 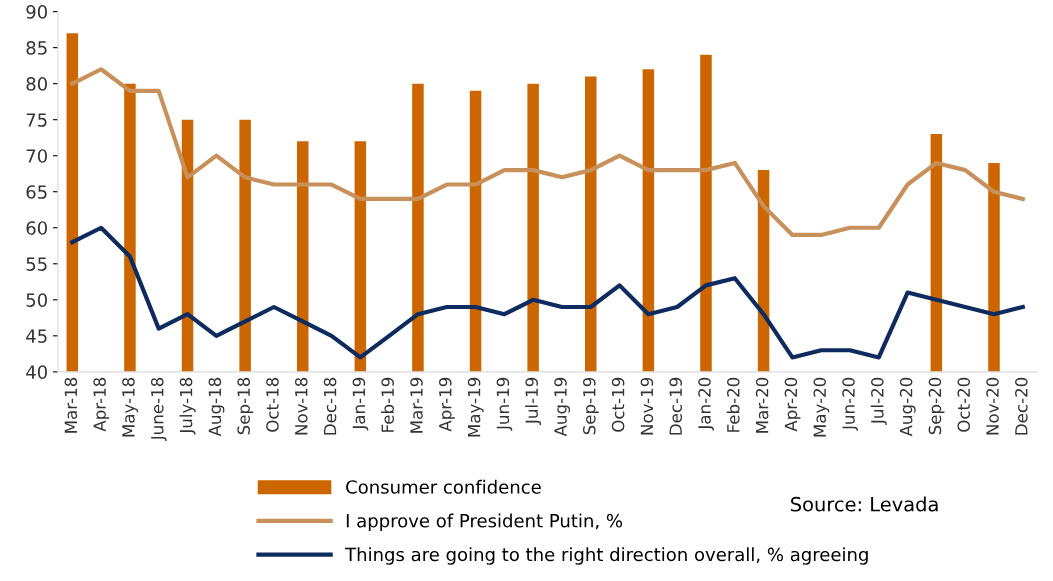 What do you see at coordinates (36, 192) in the screenshot?
I see `y-tick-label: 65` at bounding box center [36, 192].